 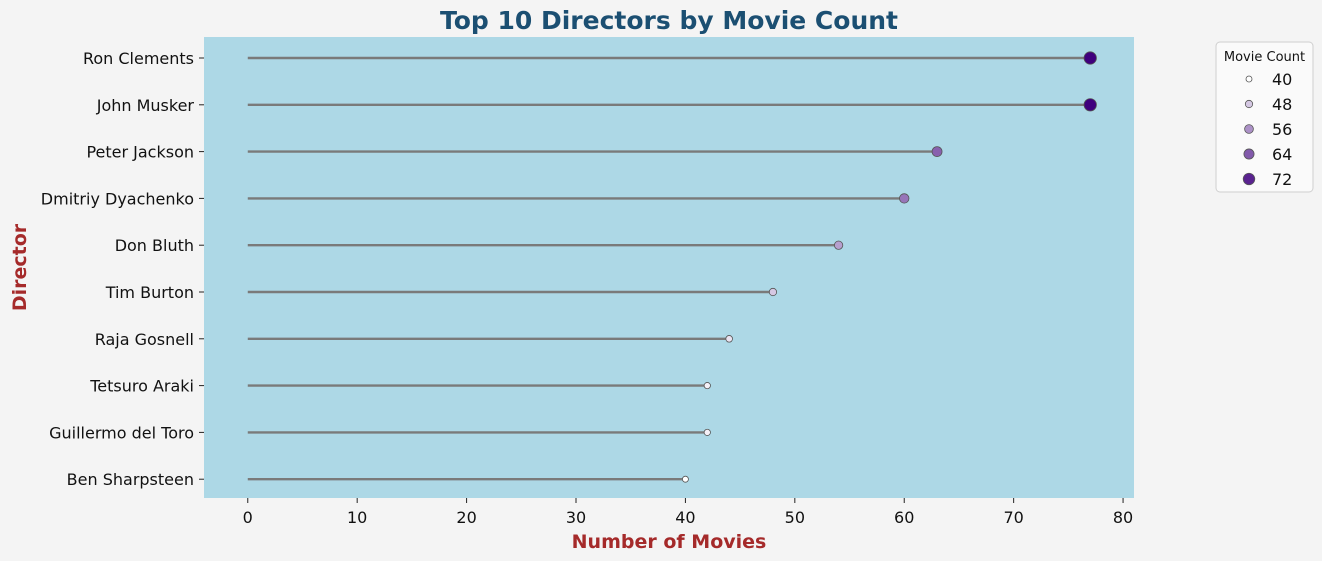 I want to click on y-tick-label: Raja Gosnell, so click(x=144, y=339).